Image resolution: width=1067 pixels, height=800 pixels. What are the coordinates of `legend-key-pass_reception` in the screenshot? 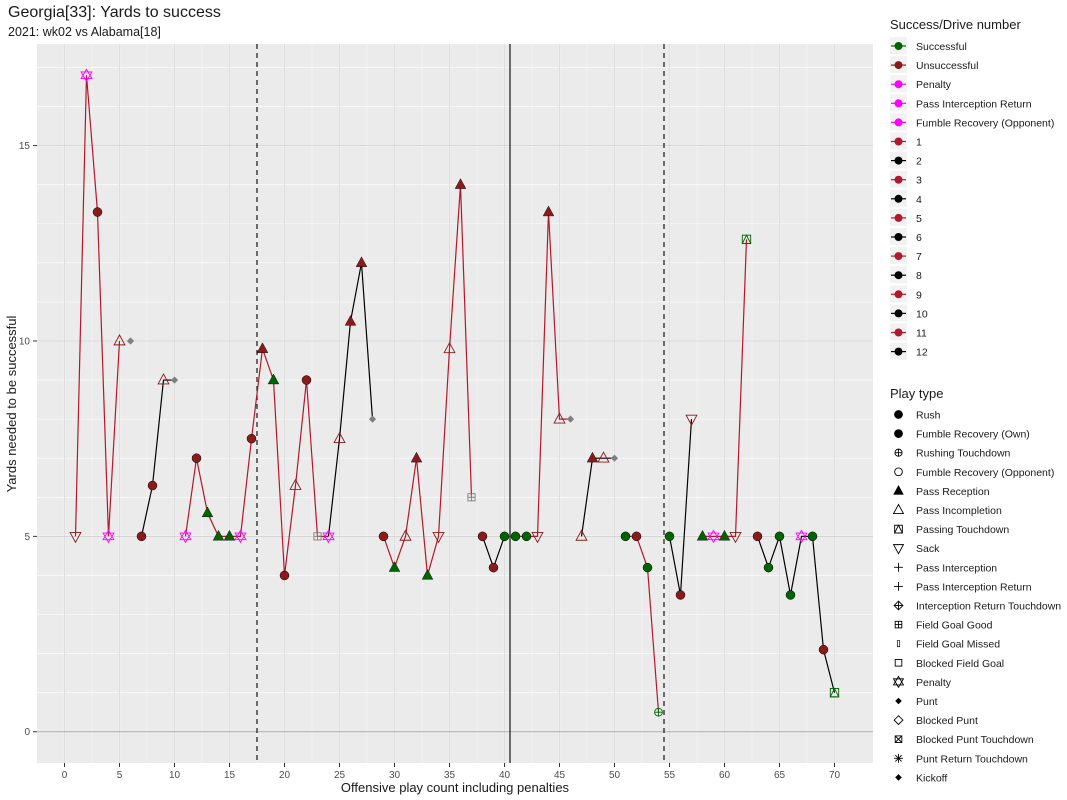 It's located at (898, 489).